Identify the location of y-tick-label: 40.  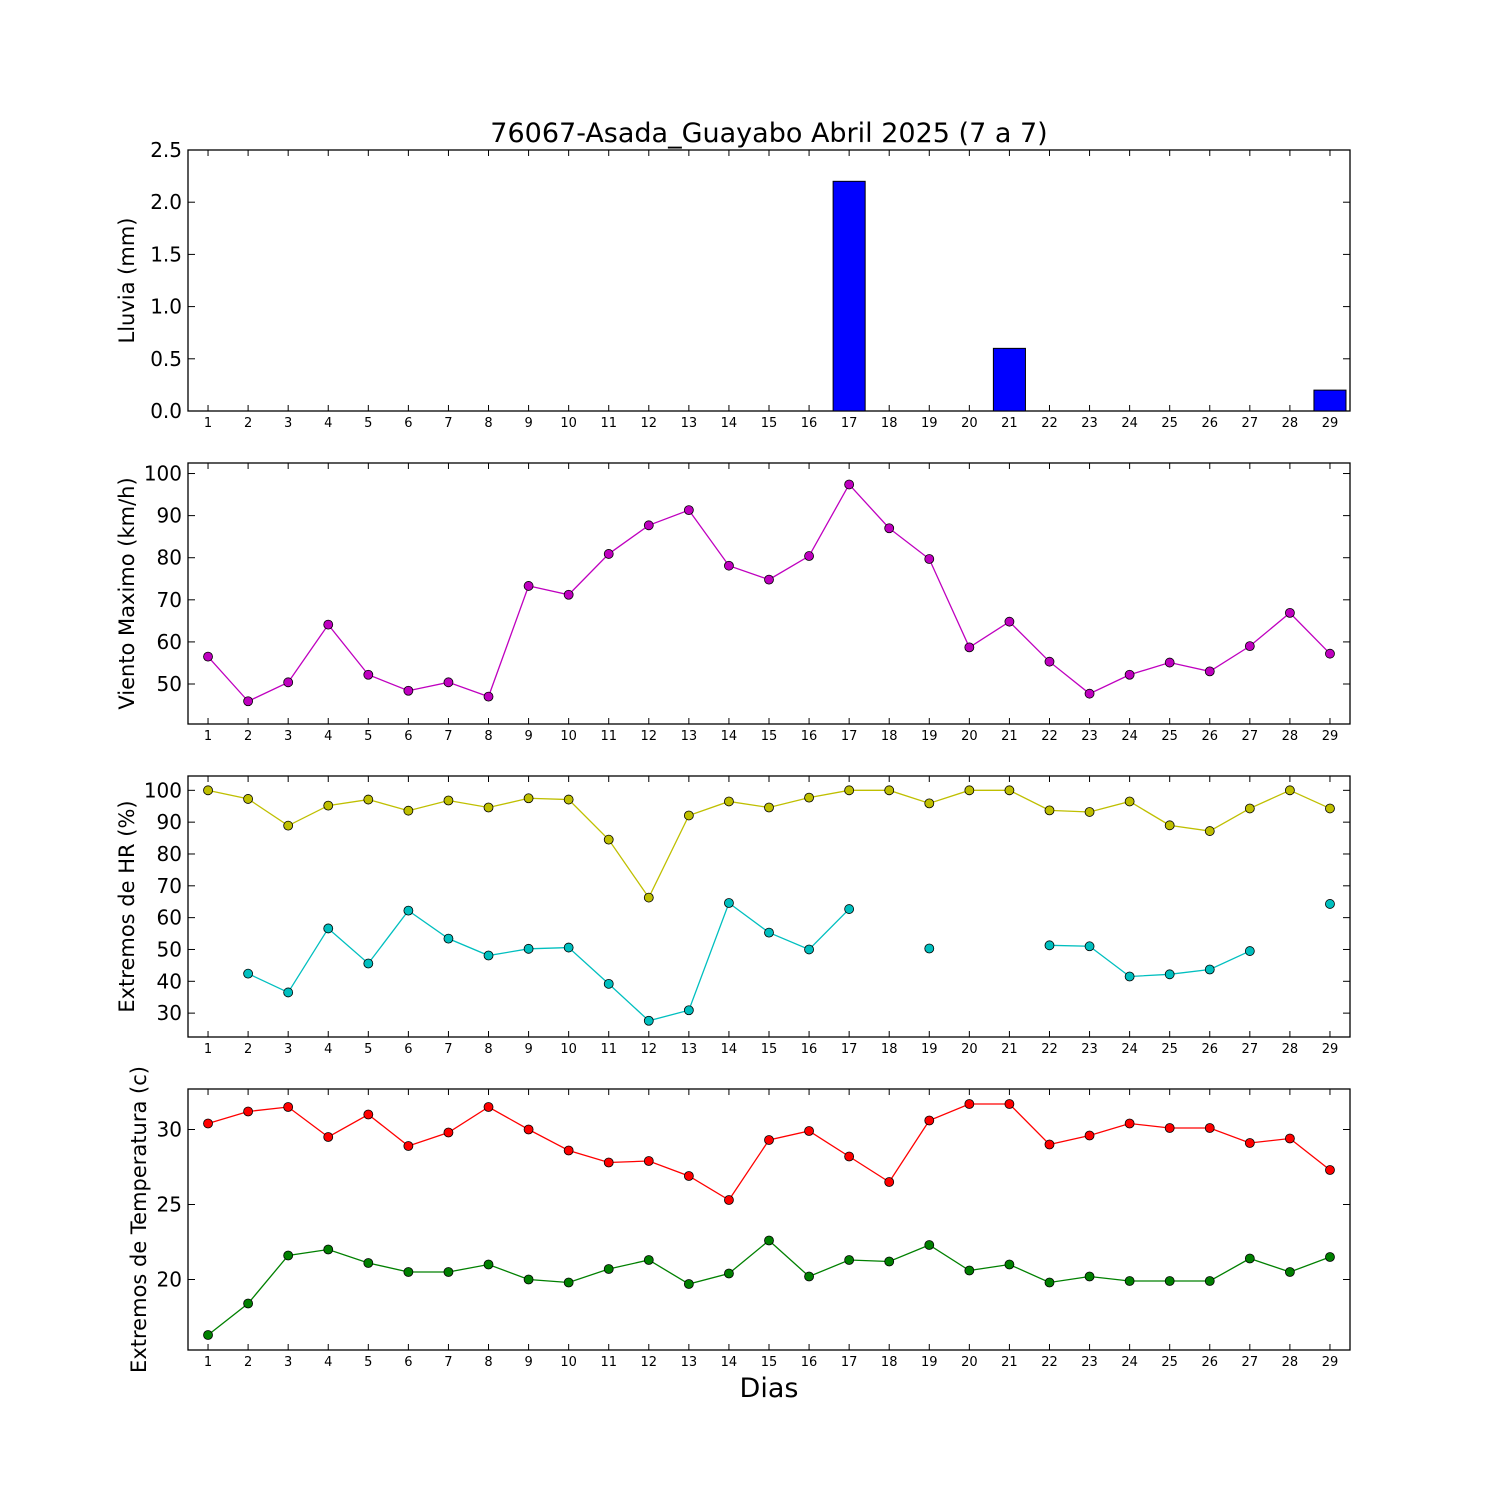
(169, 981).